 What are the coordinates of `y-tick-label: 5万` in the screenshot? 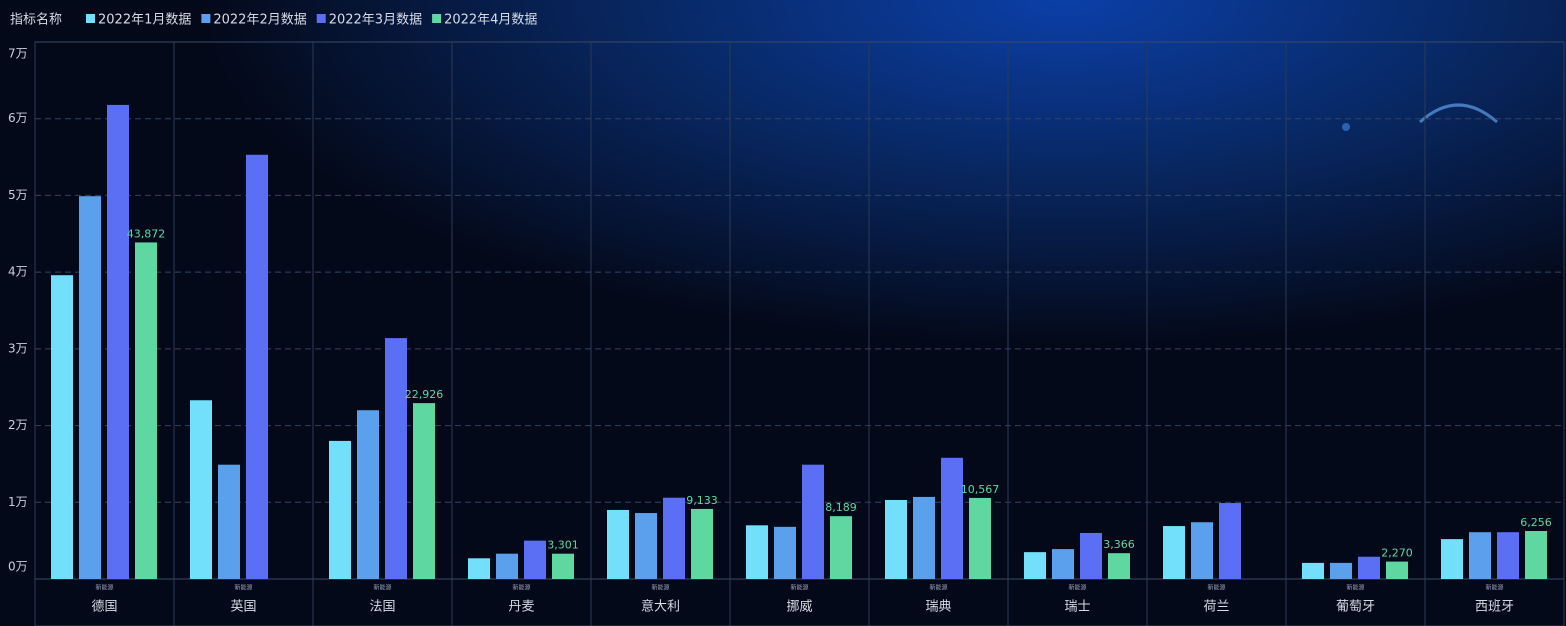 It's located at (18, 195).